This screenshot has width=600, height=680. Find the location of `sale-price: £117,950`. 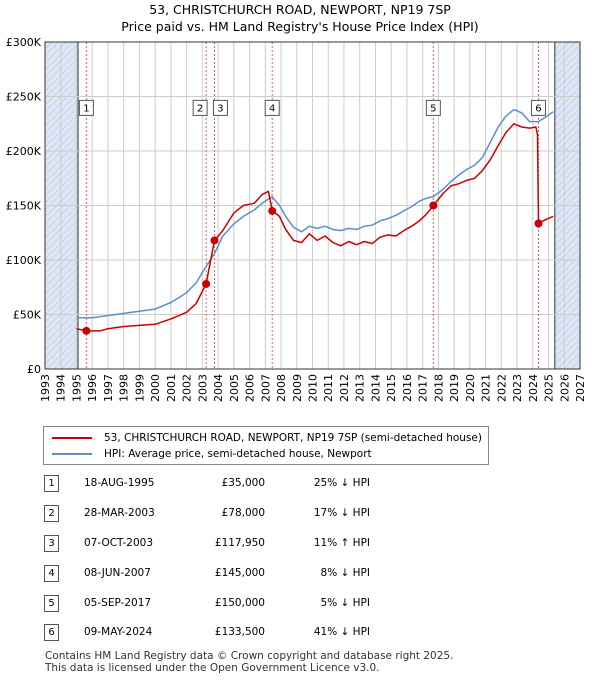

sale-price: £117,950 is located at coordinates (239, 543).